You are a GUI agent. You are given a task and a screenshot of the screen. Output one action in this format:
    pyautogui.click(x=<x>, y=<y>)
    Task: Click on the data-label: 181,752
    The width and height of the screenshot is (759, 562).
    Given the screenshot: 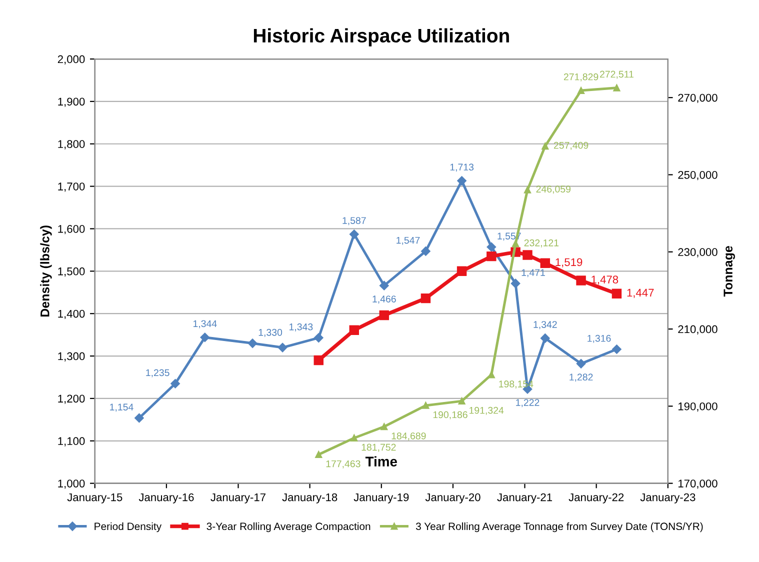 What is the action you would take?
    pyautogui.click(x=379, y=448)
    